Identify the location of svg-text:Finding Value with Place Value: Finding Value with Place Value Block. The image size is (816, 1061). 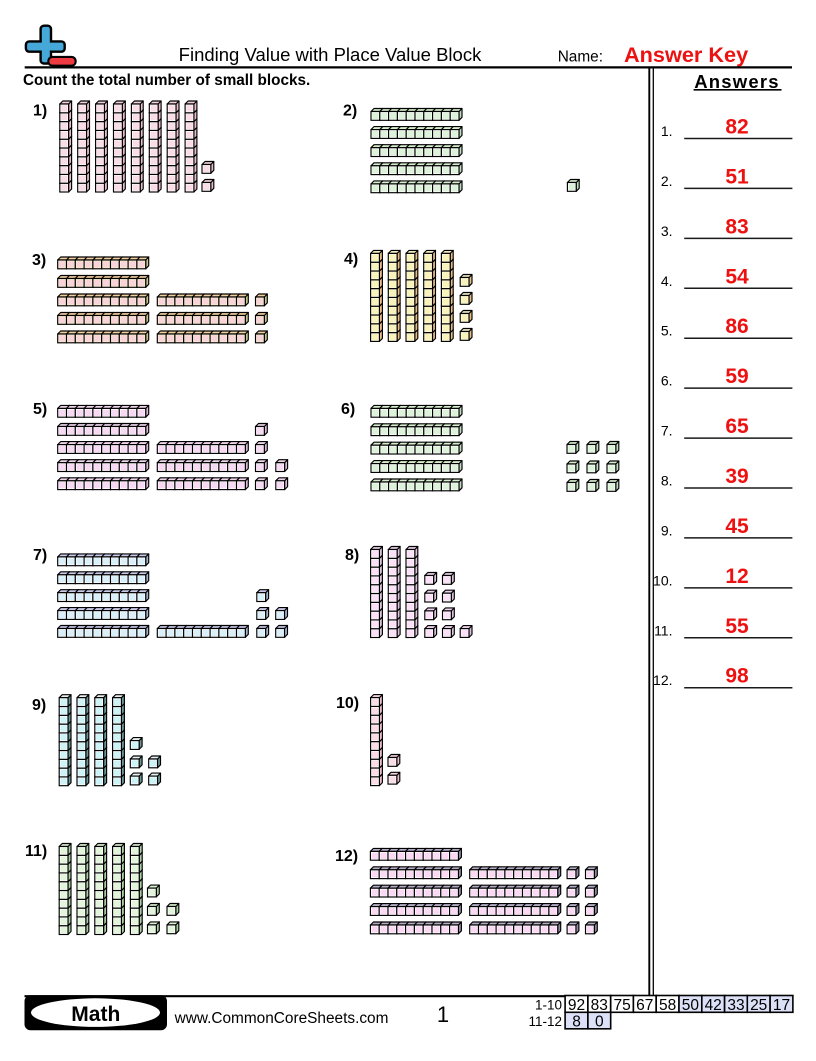
(330, 54).